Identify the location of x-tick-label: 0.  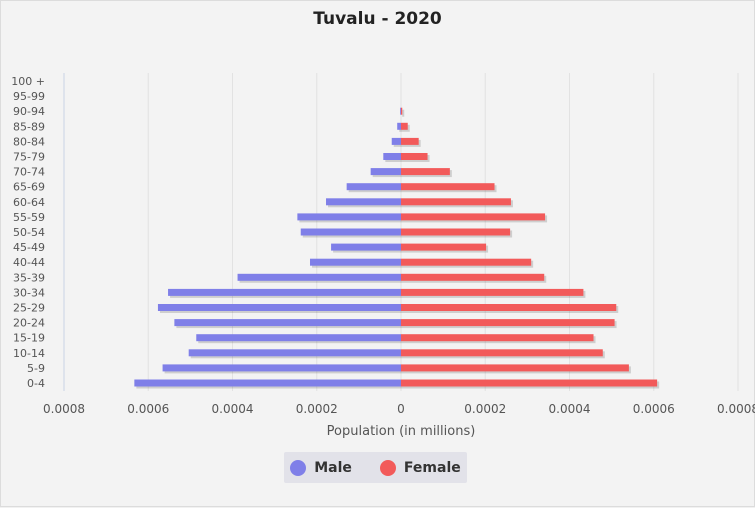
(401, 409).